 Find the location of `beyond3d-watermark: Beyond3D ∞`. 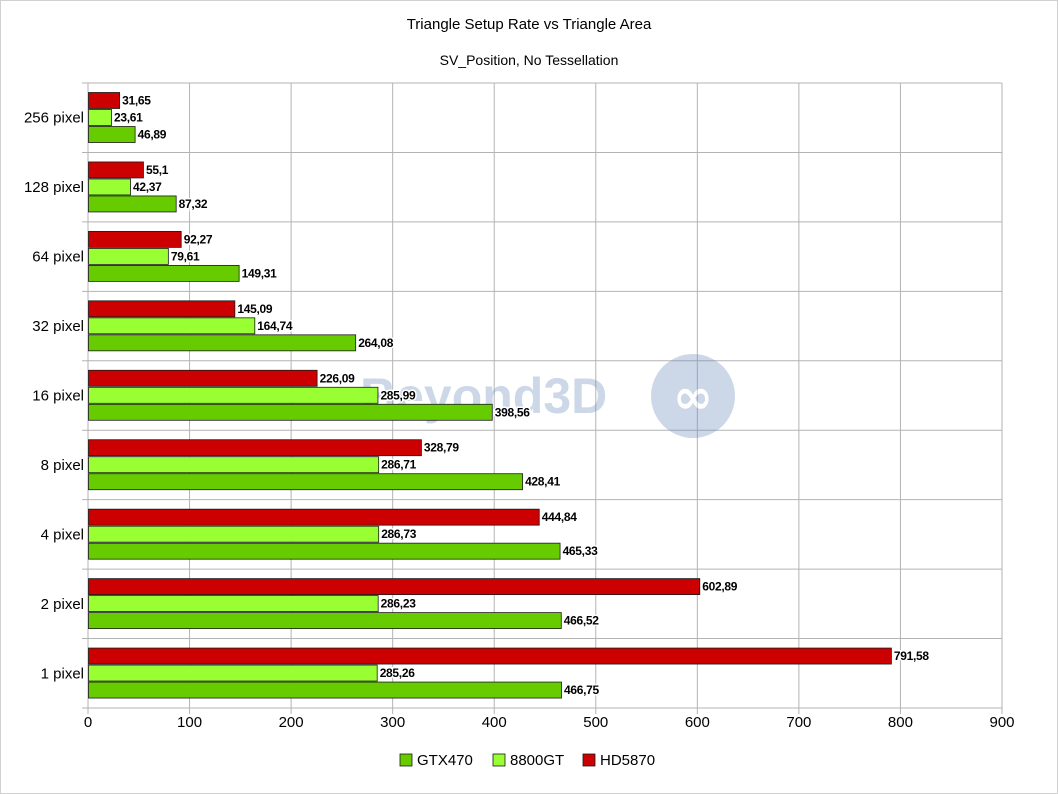

beyond3d-watermark: Beyond3D ∞ is located at coordinates (547, 396).